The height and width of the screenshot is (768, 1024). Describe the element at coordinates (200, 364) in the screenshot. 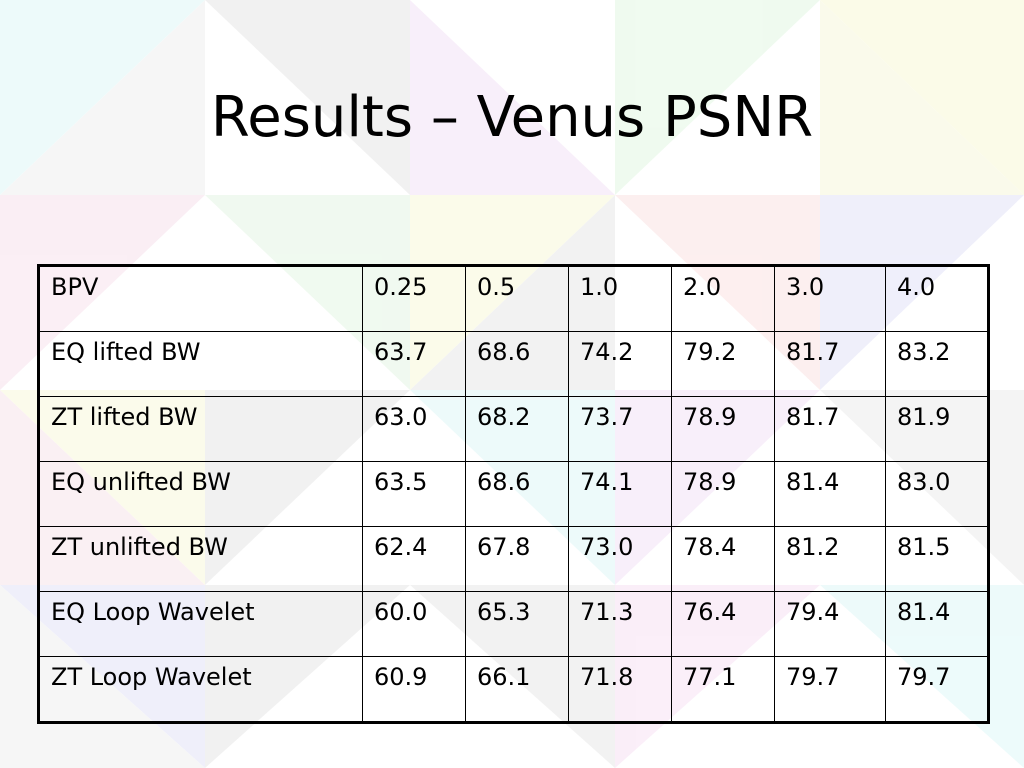

I see `row-label: EQ lifted BW` at that location.